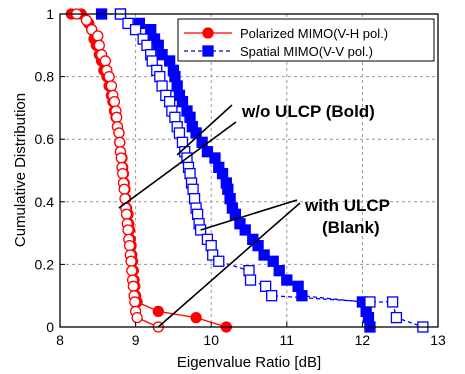 Image resolution: width=465 pixels, height=374 pixels. What do you see at coordinates (136, 340) in the screenshot?
I see `x-tick-label: 9` at bounding box center [136, 340].